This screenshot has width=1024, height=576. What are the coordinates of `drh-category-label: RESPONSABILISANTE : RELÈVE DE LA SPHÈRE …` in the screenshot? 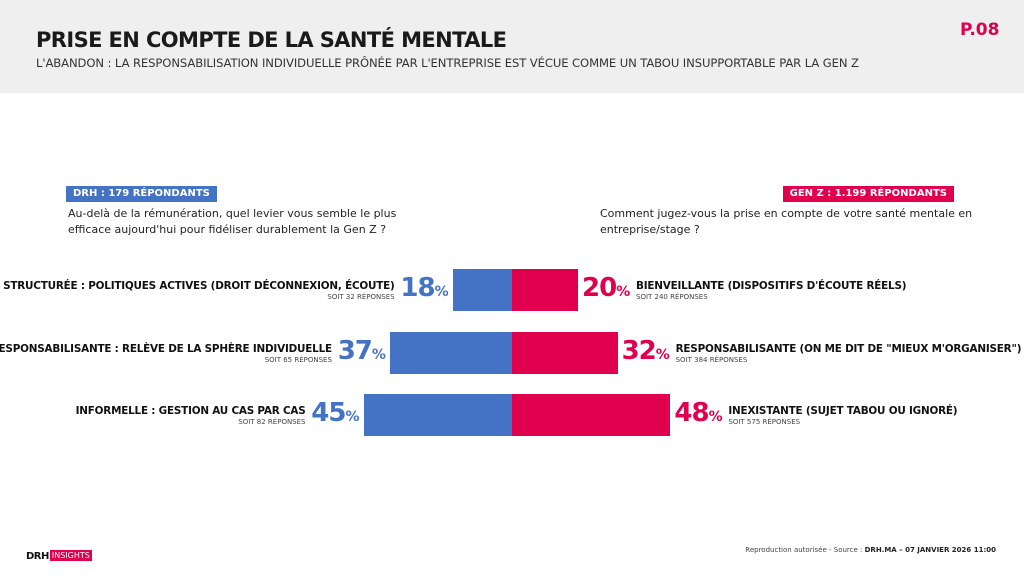 It's located at (166, 353).